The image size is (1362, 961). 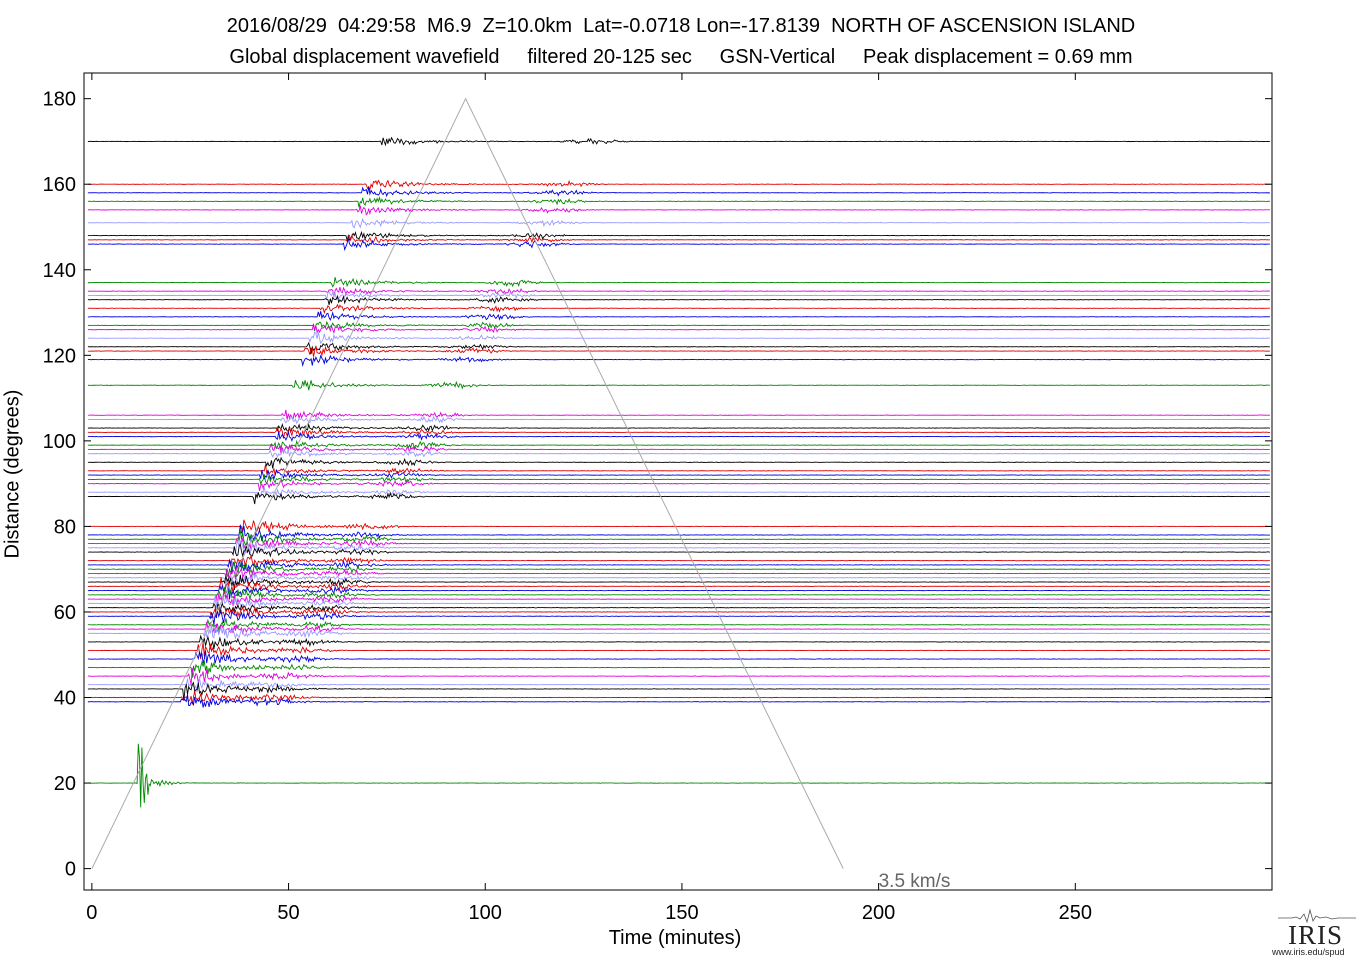 I want to click on x-tick-label: 250, so click(x=1075, y=913).